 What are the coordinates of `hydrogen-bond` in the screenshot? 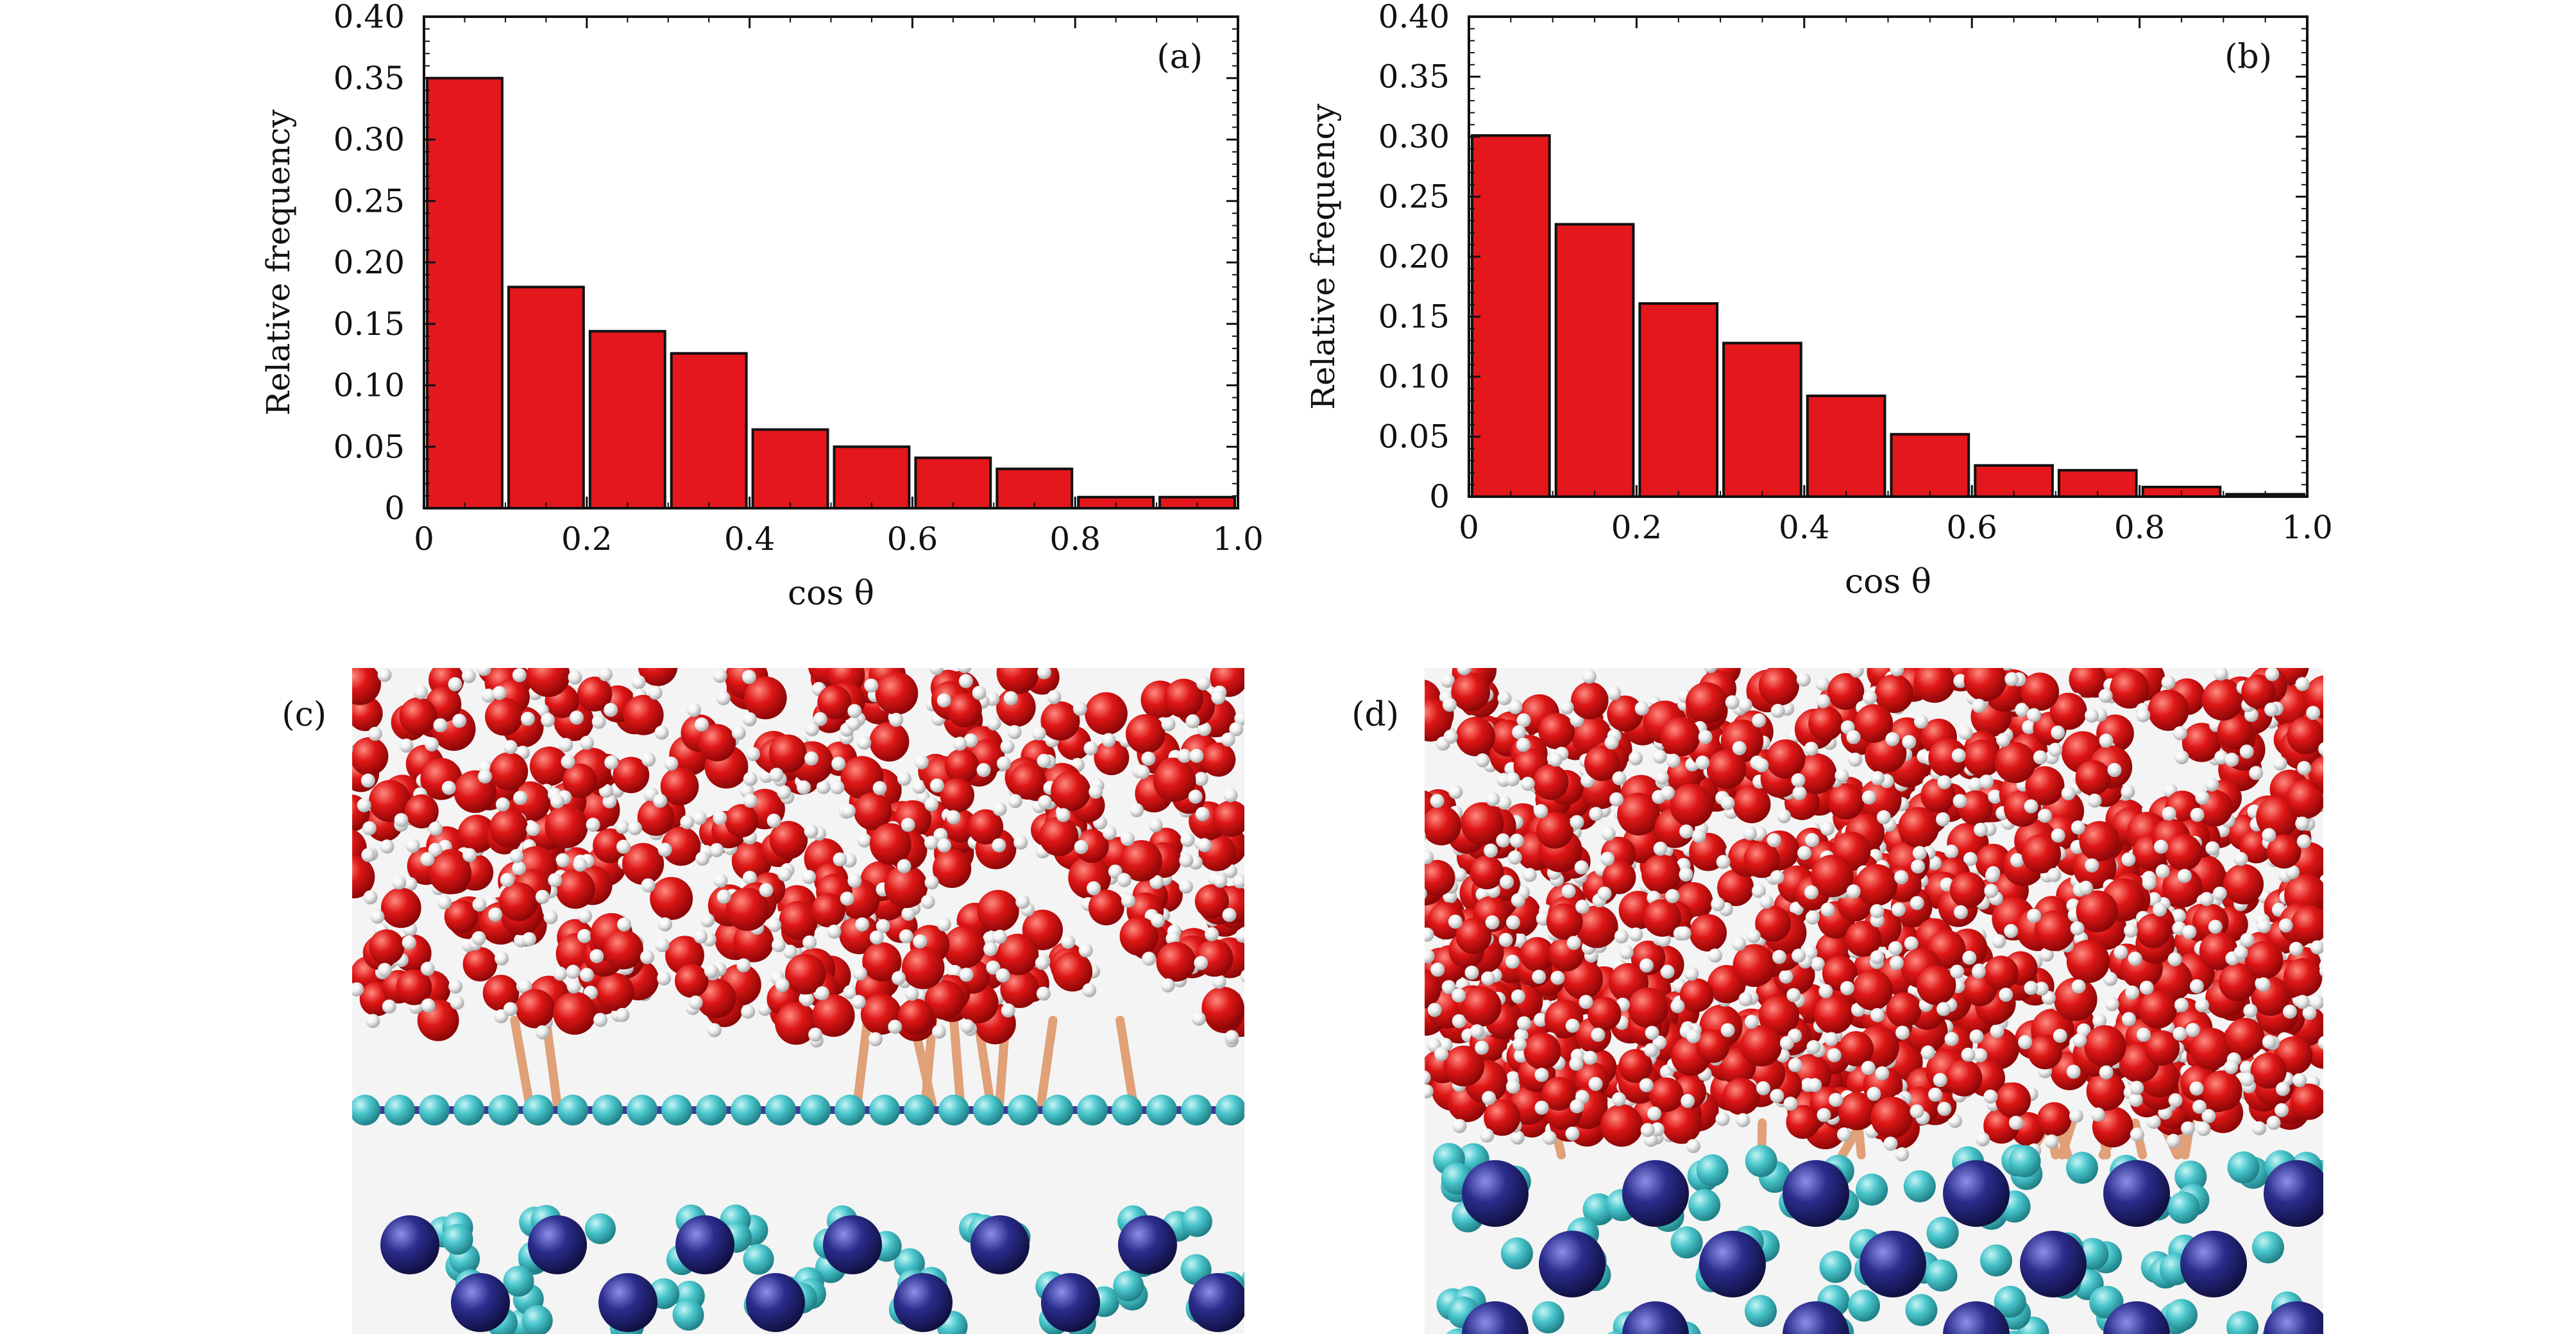 It's located at (522, 1062).